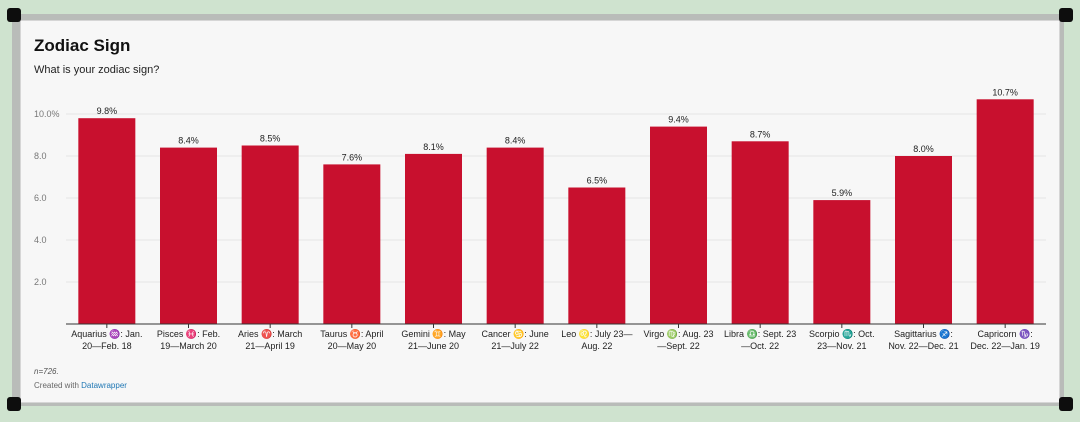 This screenshot has width=1080, height=422. I want to click on category-label: —Oct. 22, so click(760, 346).